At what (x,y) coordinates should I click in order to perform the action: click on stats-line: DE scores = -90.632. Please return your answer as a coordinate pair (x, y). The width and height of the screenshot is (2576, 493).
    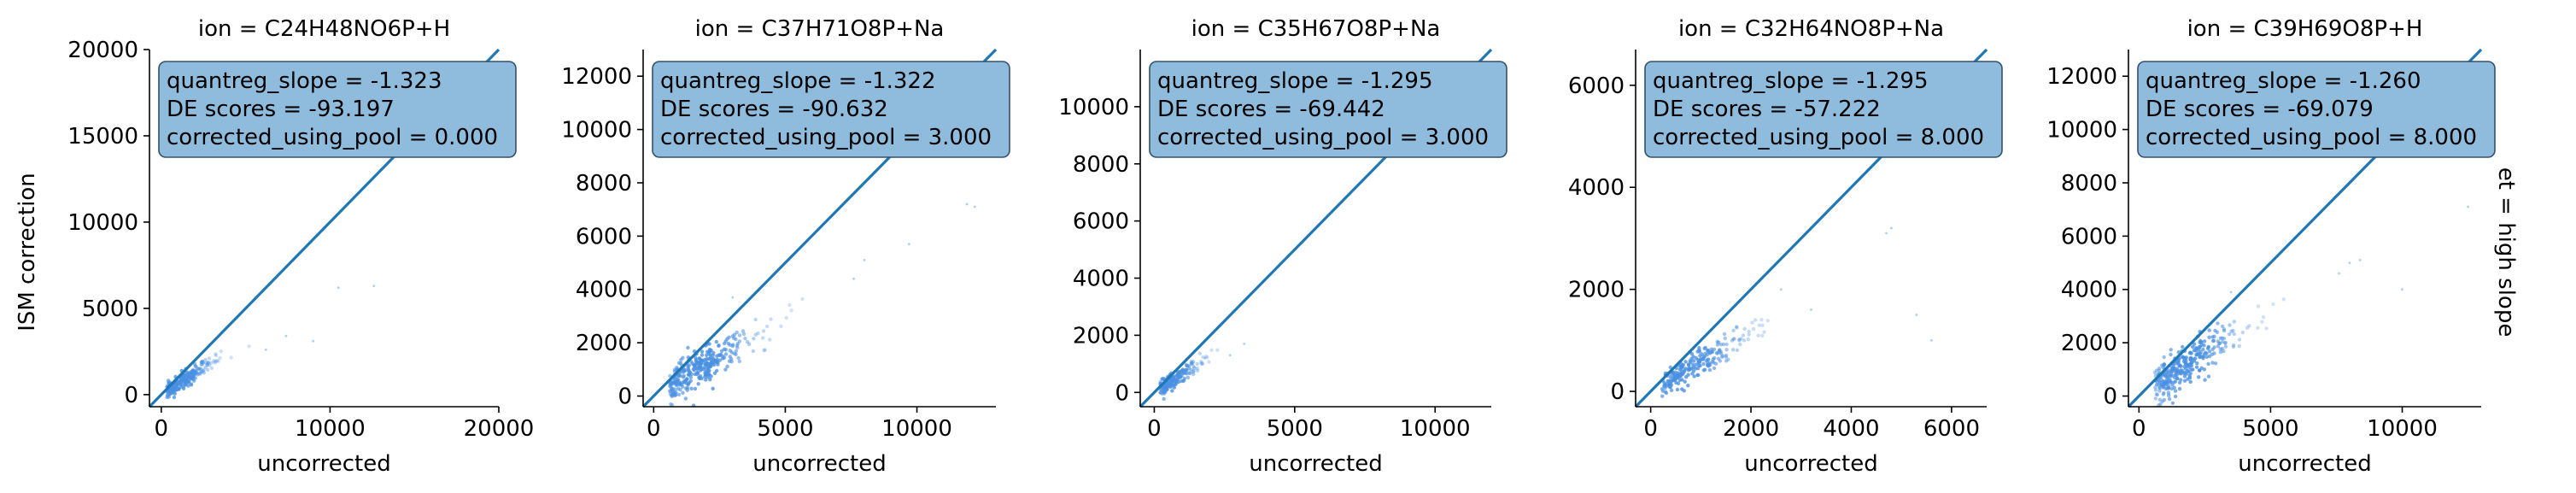
    Looking at the image, I should click on (774, 109).